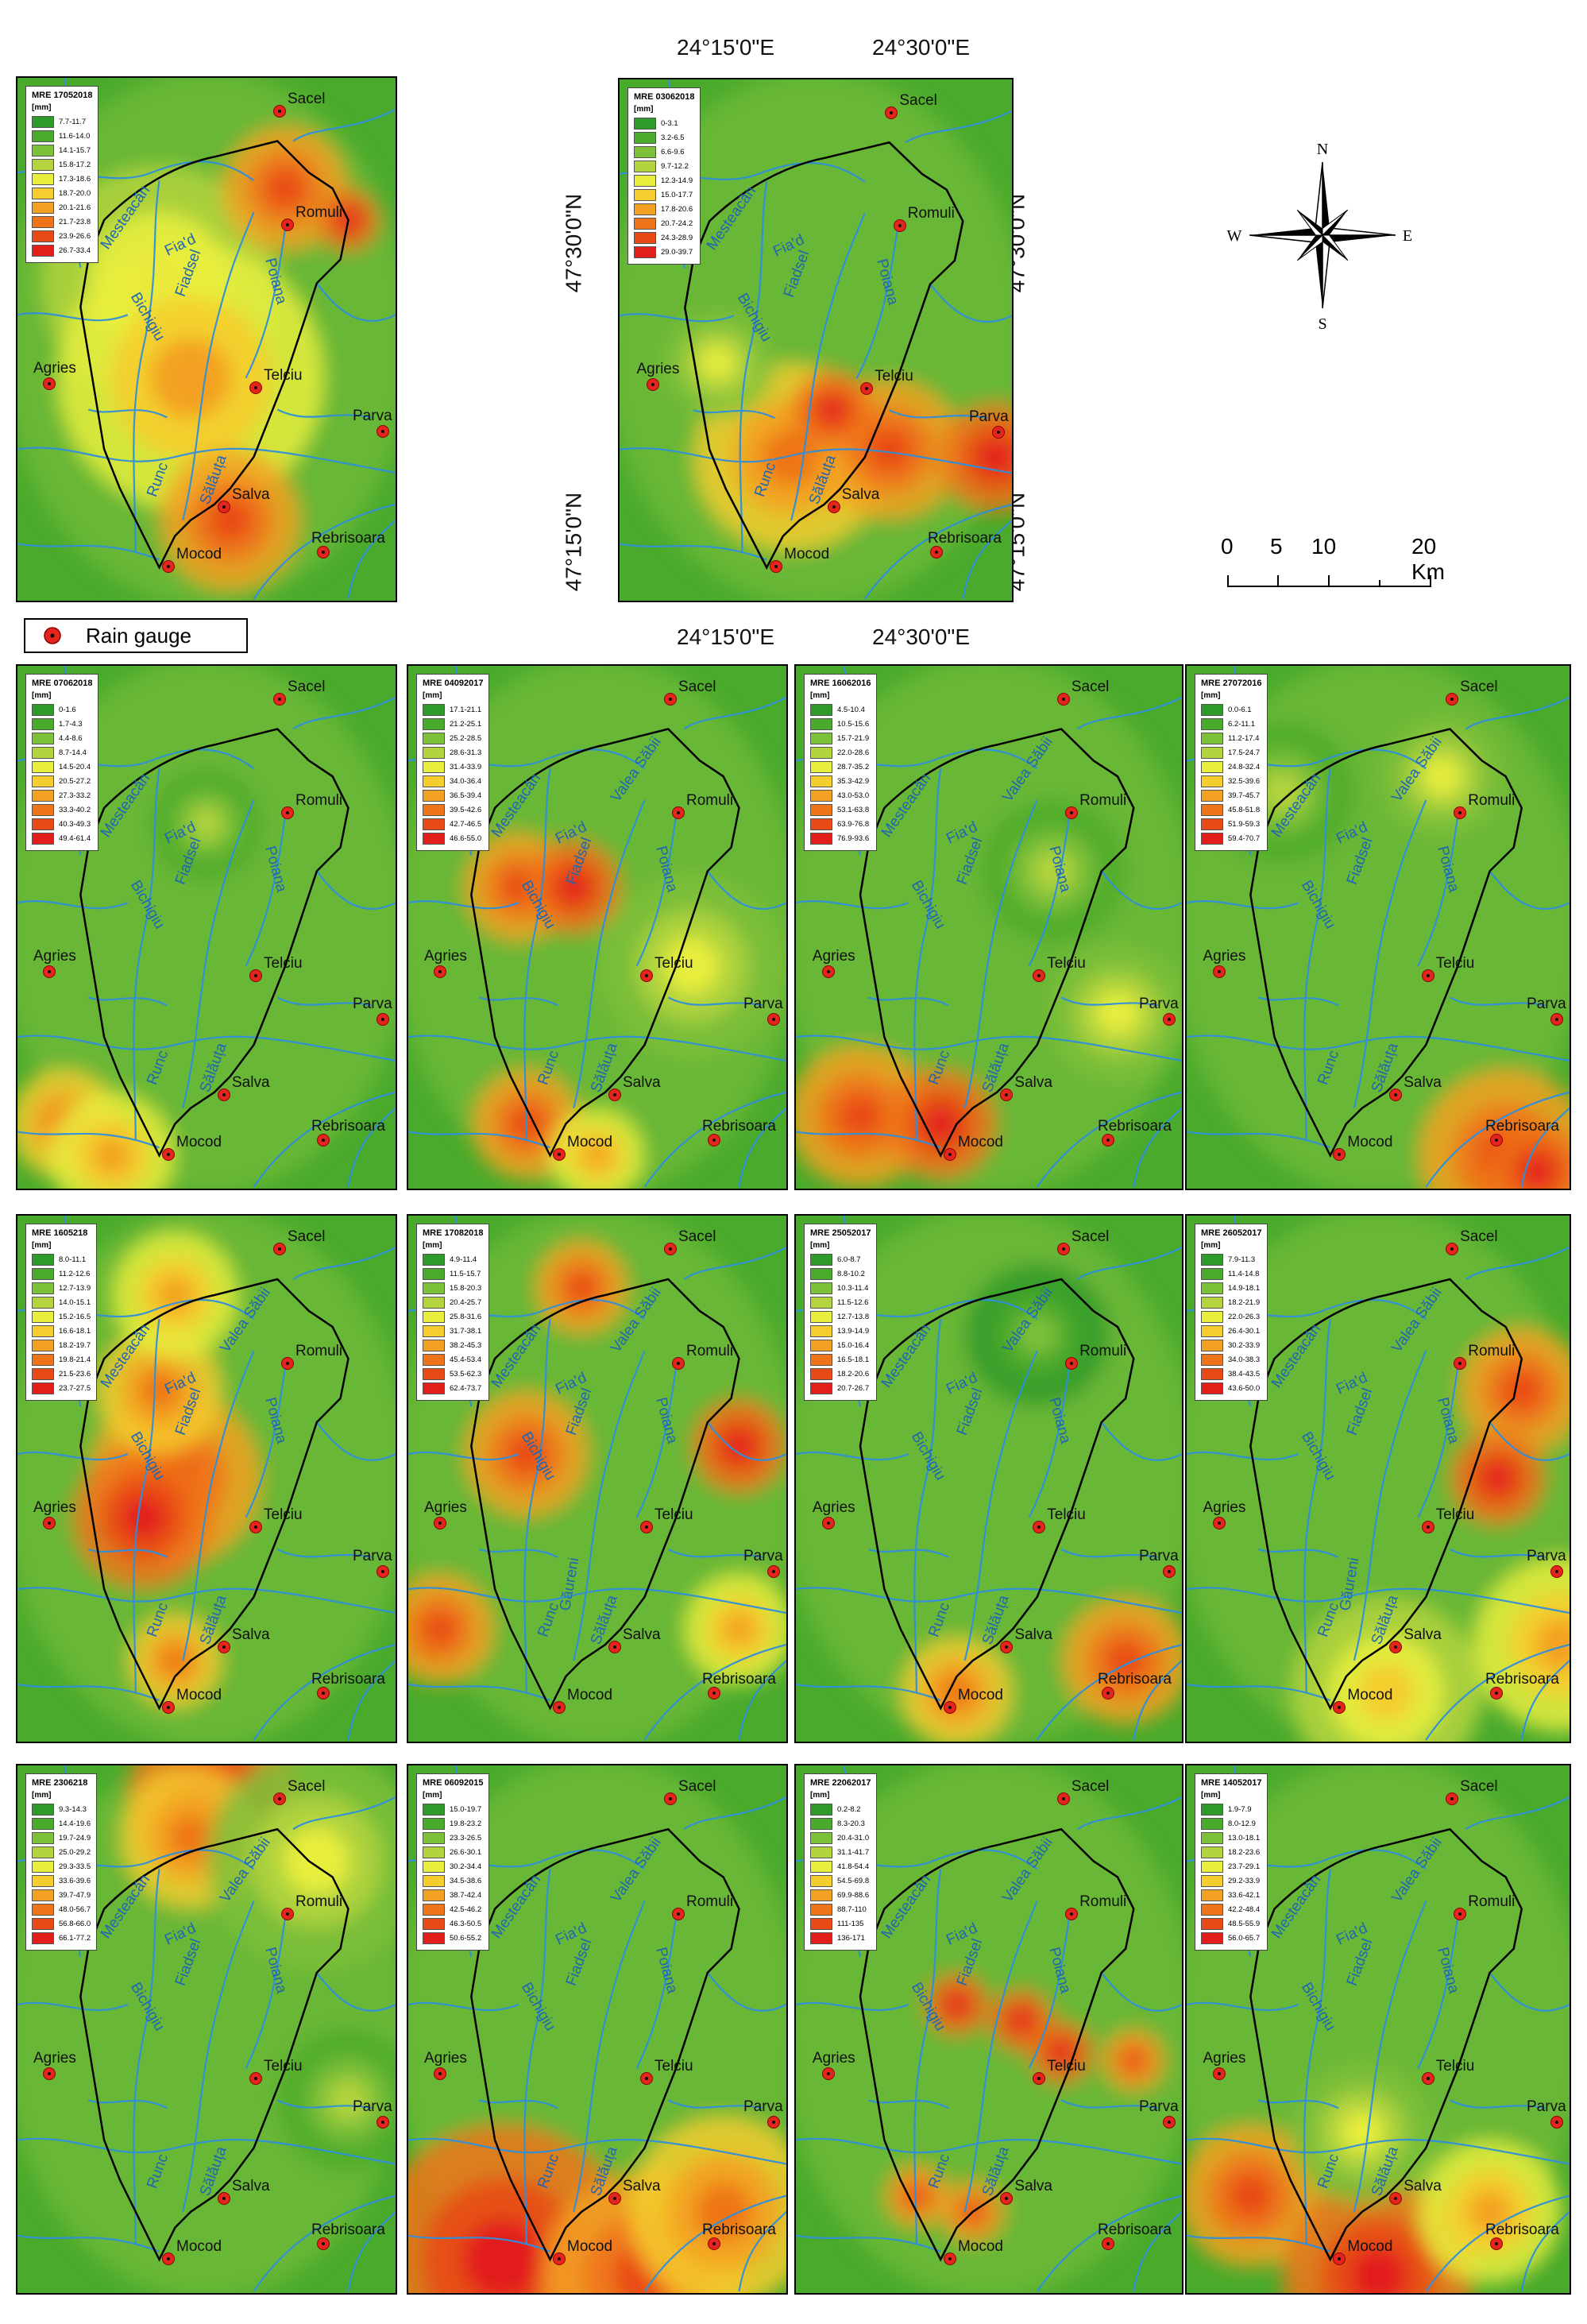 The height and width of the screenshot is (2324, 1587). Describe the element at coordinates (1231, 1783) in the screenshot. I see `legend-title: MRE 14052017` at that location.